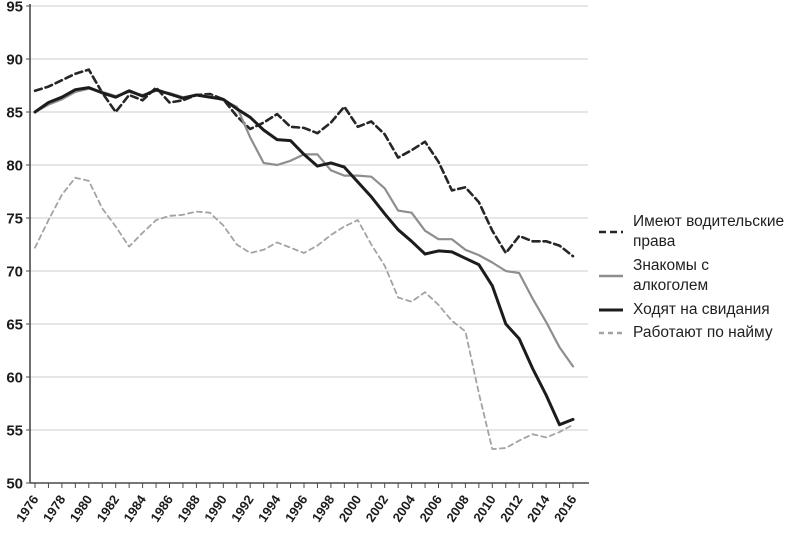  I want to click on legend-item-license: Имеют водительские права, so click(693, 232).